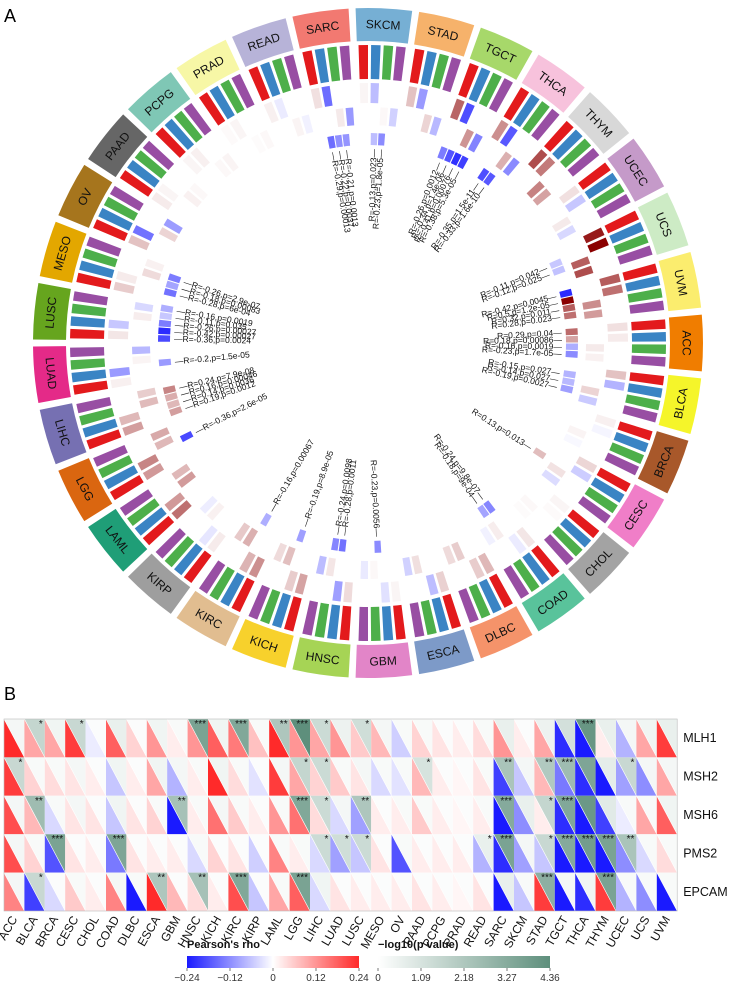  I want to click on annotation-acc-0: R=0.29,p=0.04—, so click(530, 334).